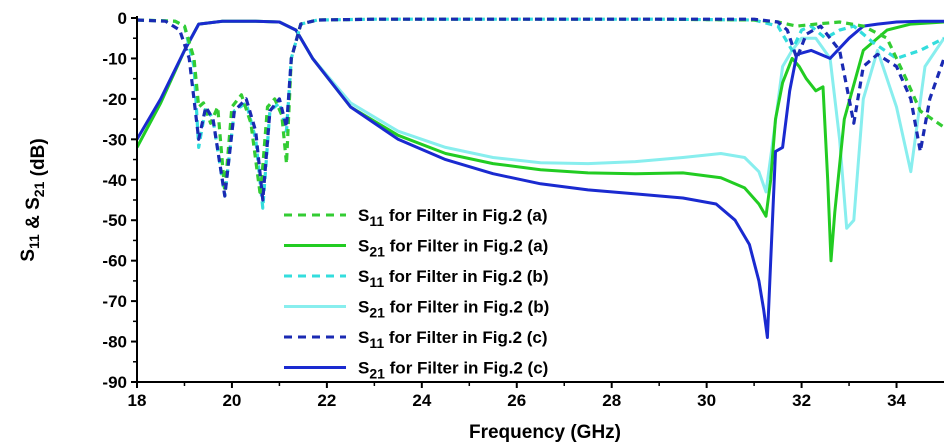 The width and height of the screenshot is (944, 444). I want to click on legend-item: S21 for Filter in Fig.2 (a), so click(416, 248).